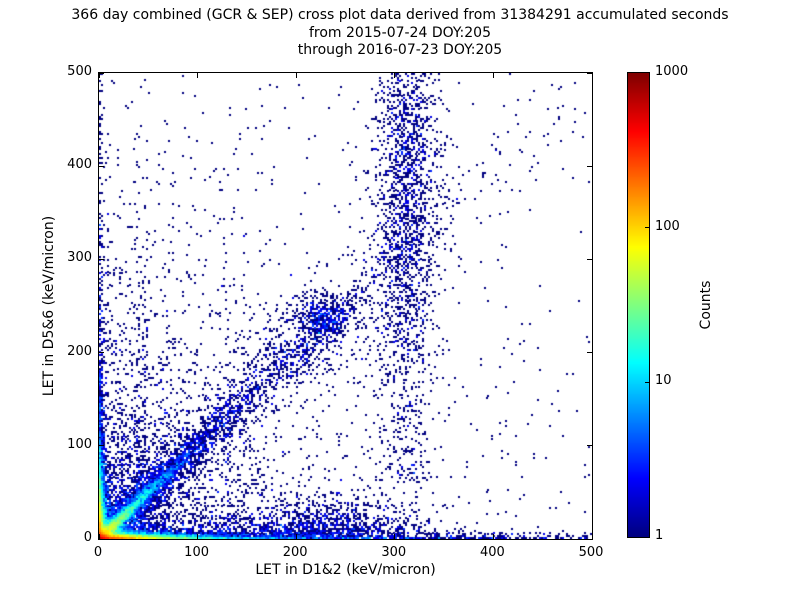 The image size is (800, 600). I want to click on title-line-3: through 2016-07-23 DOY:205, so click(400, 50).